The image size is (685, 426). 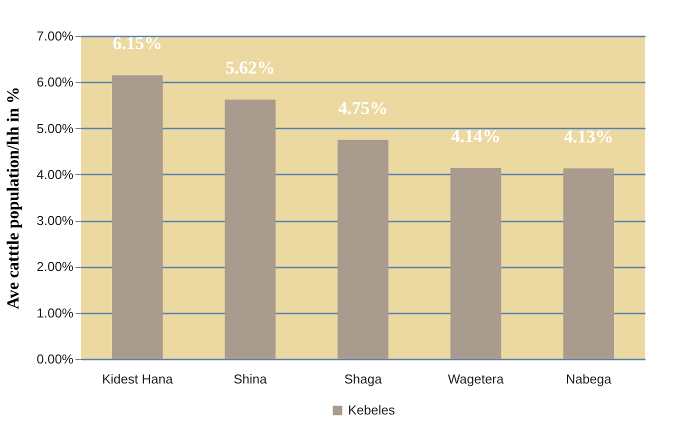 I want to click on legend-label: Kebeles, so click(x=372, y=410).